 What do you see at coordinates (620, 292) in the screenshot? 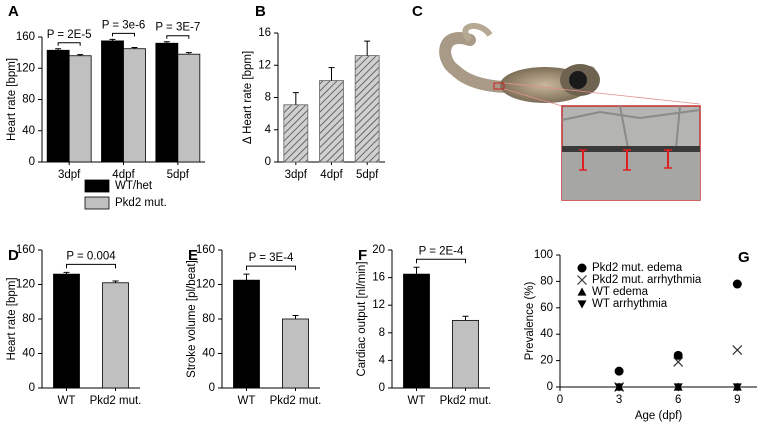
I see `legend-label: WT edema` at bounding box center [620, 292].